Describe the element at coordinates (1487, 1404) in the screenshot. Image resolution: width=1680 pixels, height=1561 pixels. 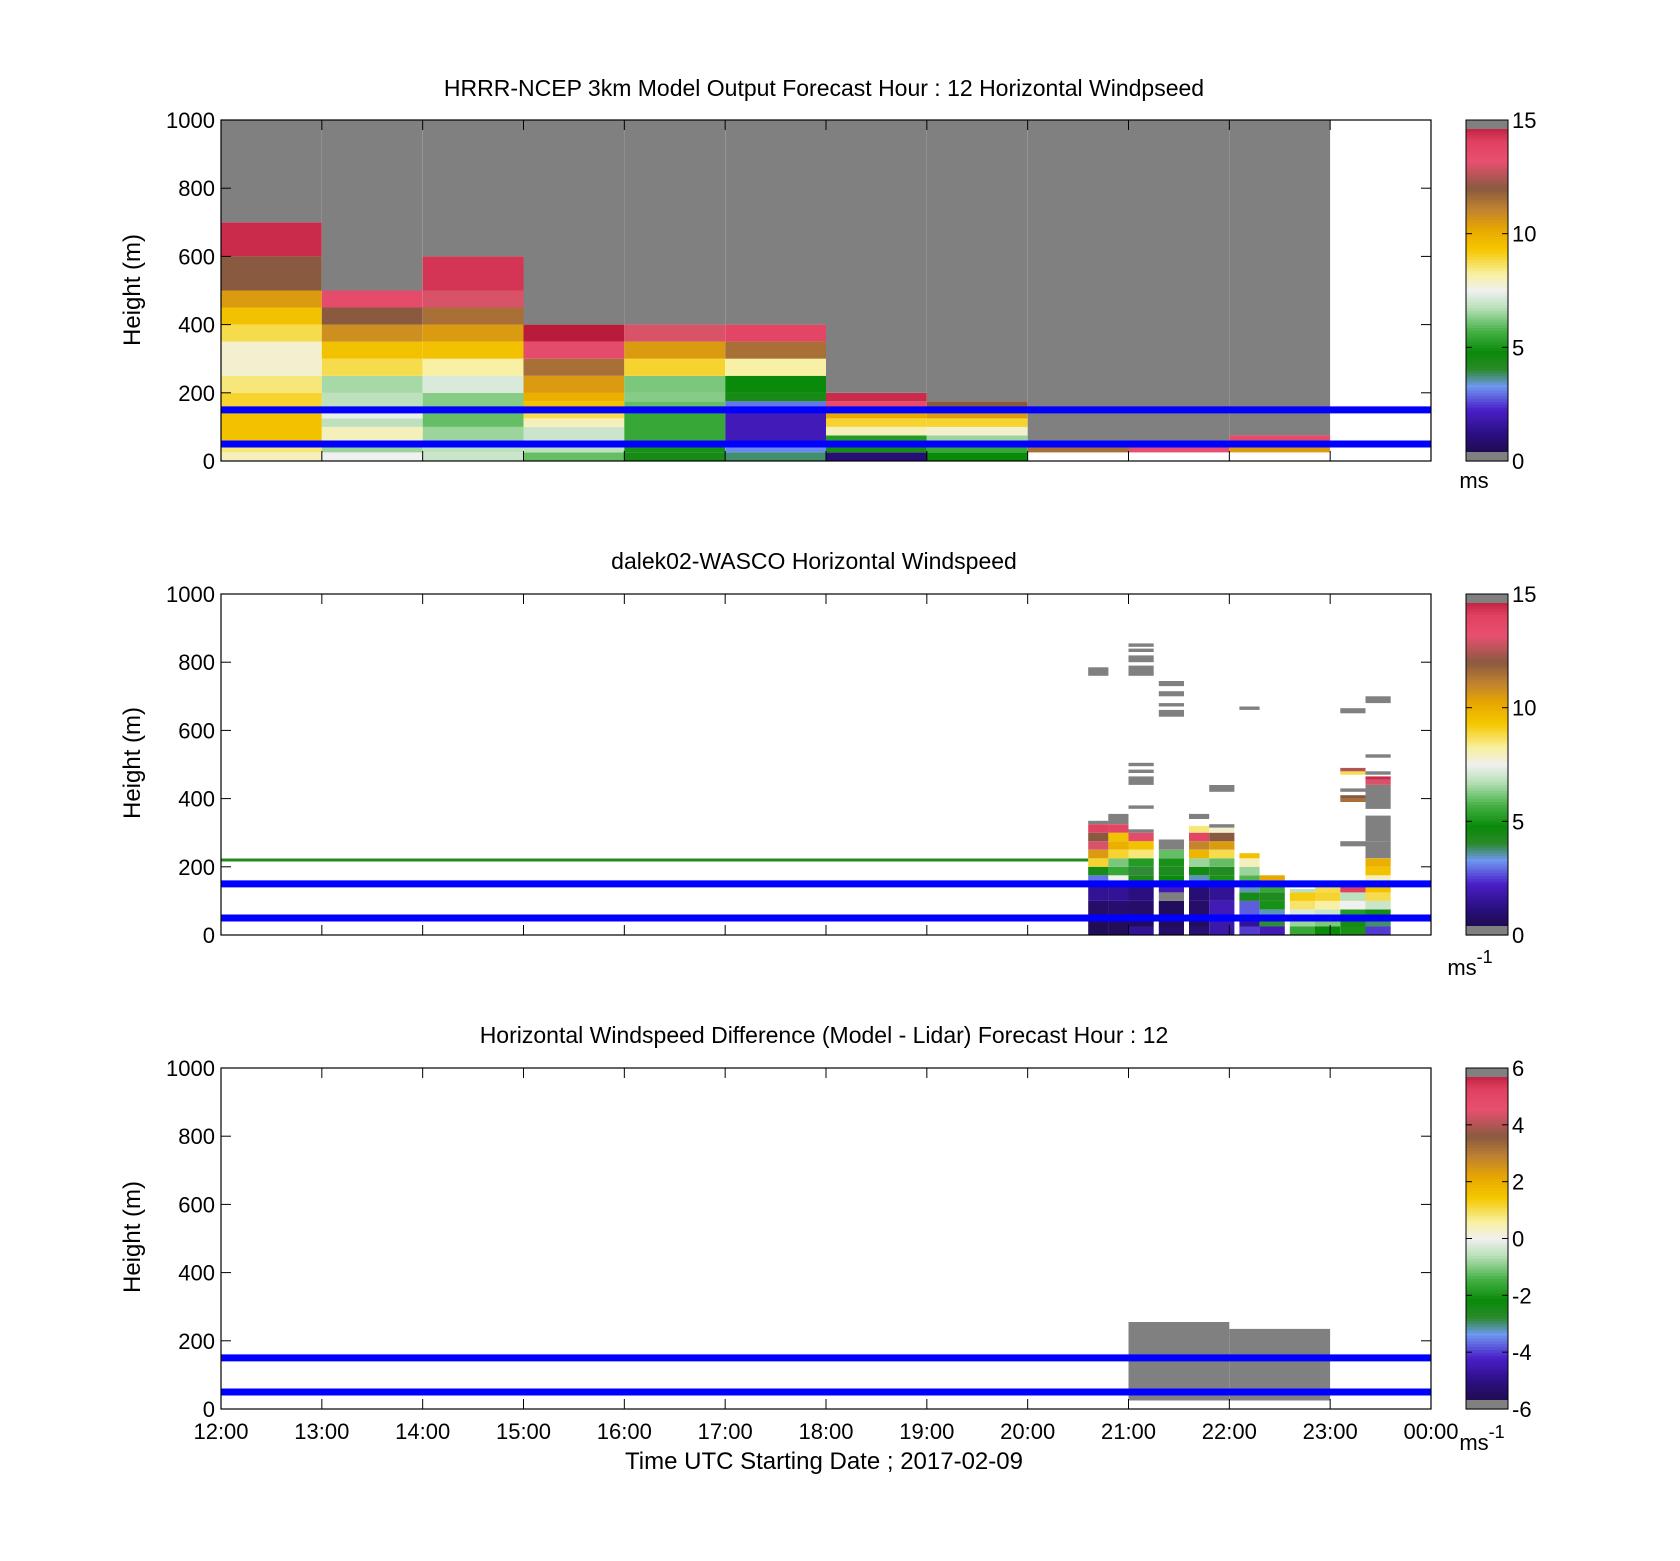
I see `colorbar-cap` at that location.